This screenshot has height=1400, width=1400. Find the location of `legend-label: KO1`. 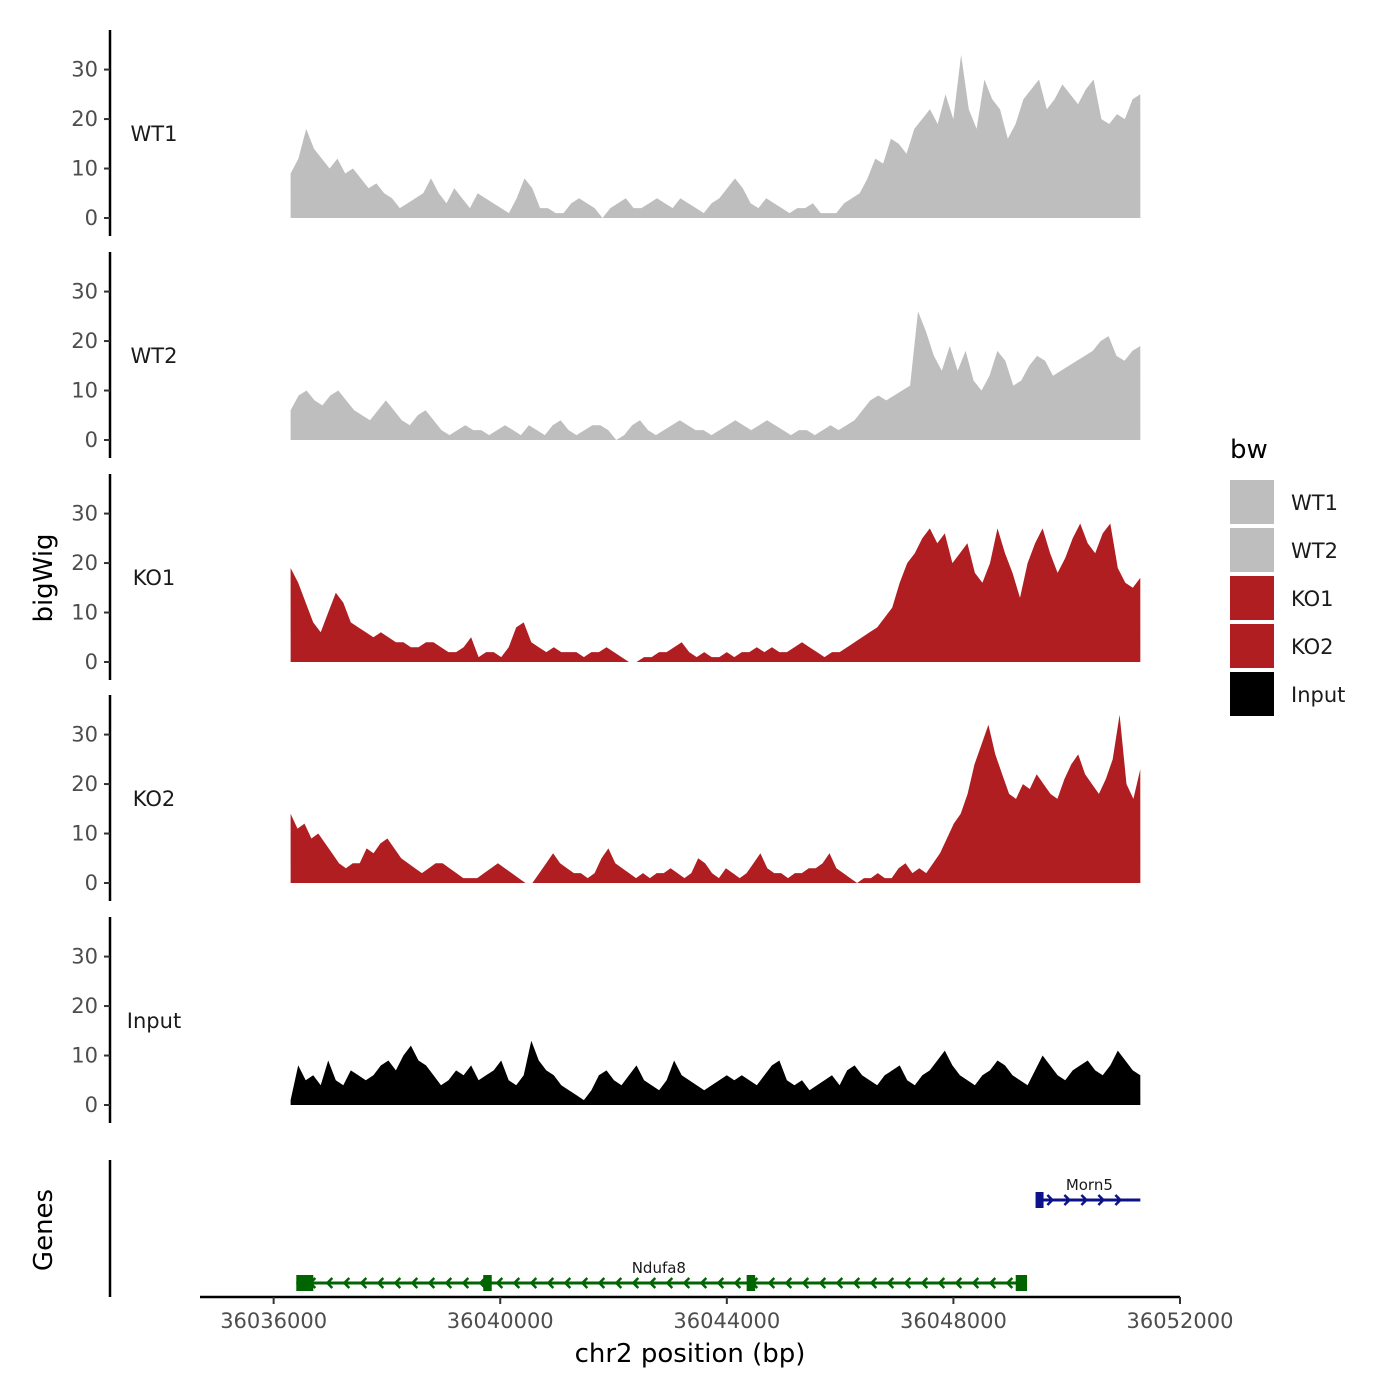

legend-label: KO1 is located at coordinates (1312, 599).